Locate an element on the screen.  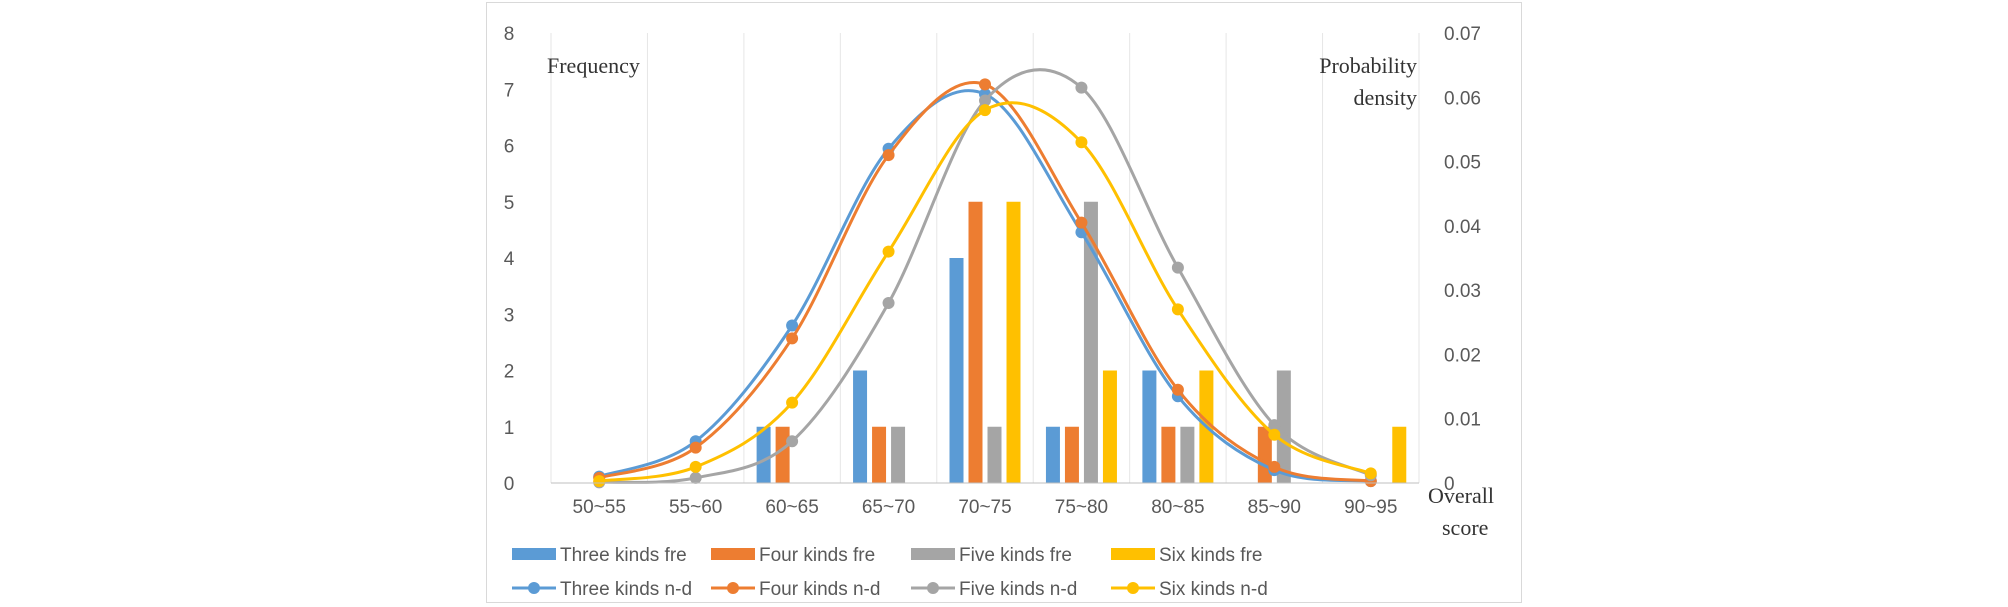
x-tick-label: 55~60 is located at coordinates (695, 507).